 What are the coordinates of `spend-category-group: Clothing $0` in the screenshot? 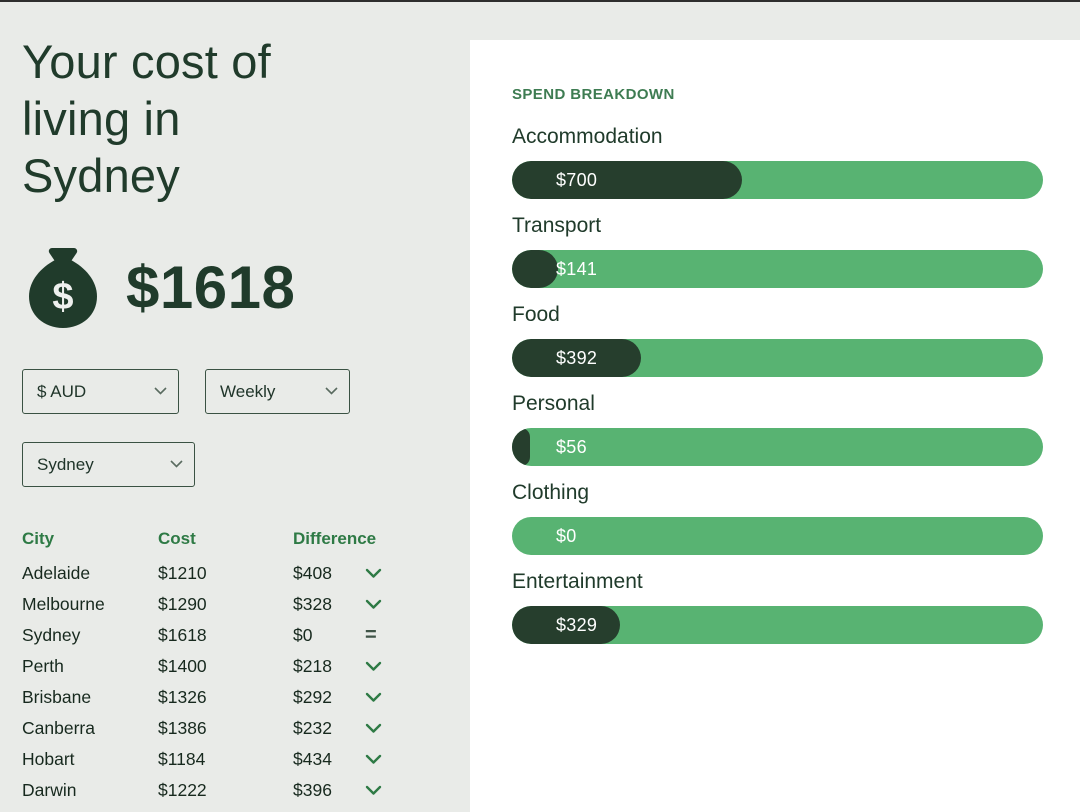 It's located at (777, 518).